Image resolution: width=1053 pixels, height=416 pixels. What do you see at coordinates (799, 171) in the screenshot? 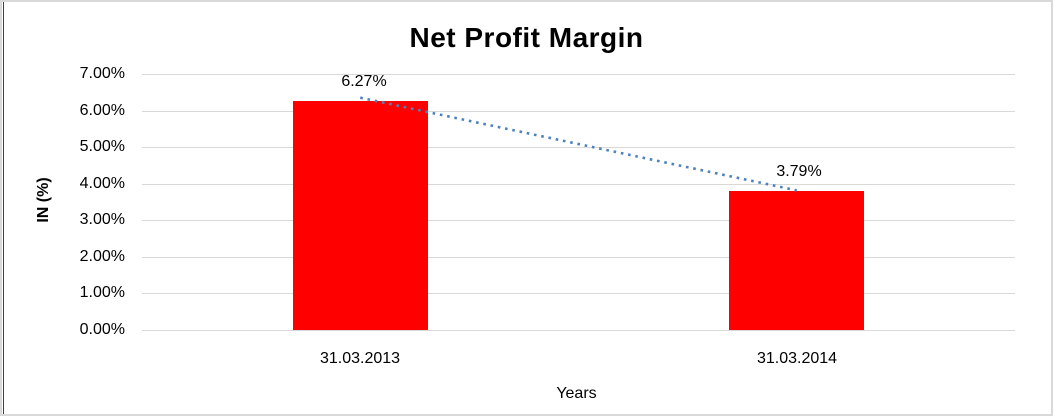
I see `bar-data-label: 3.79%` at bounding box center [799, 171].